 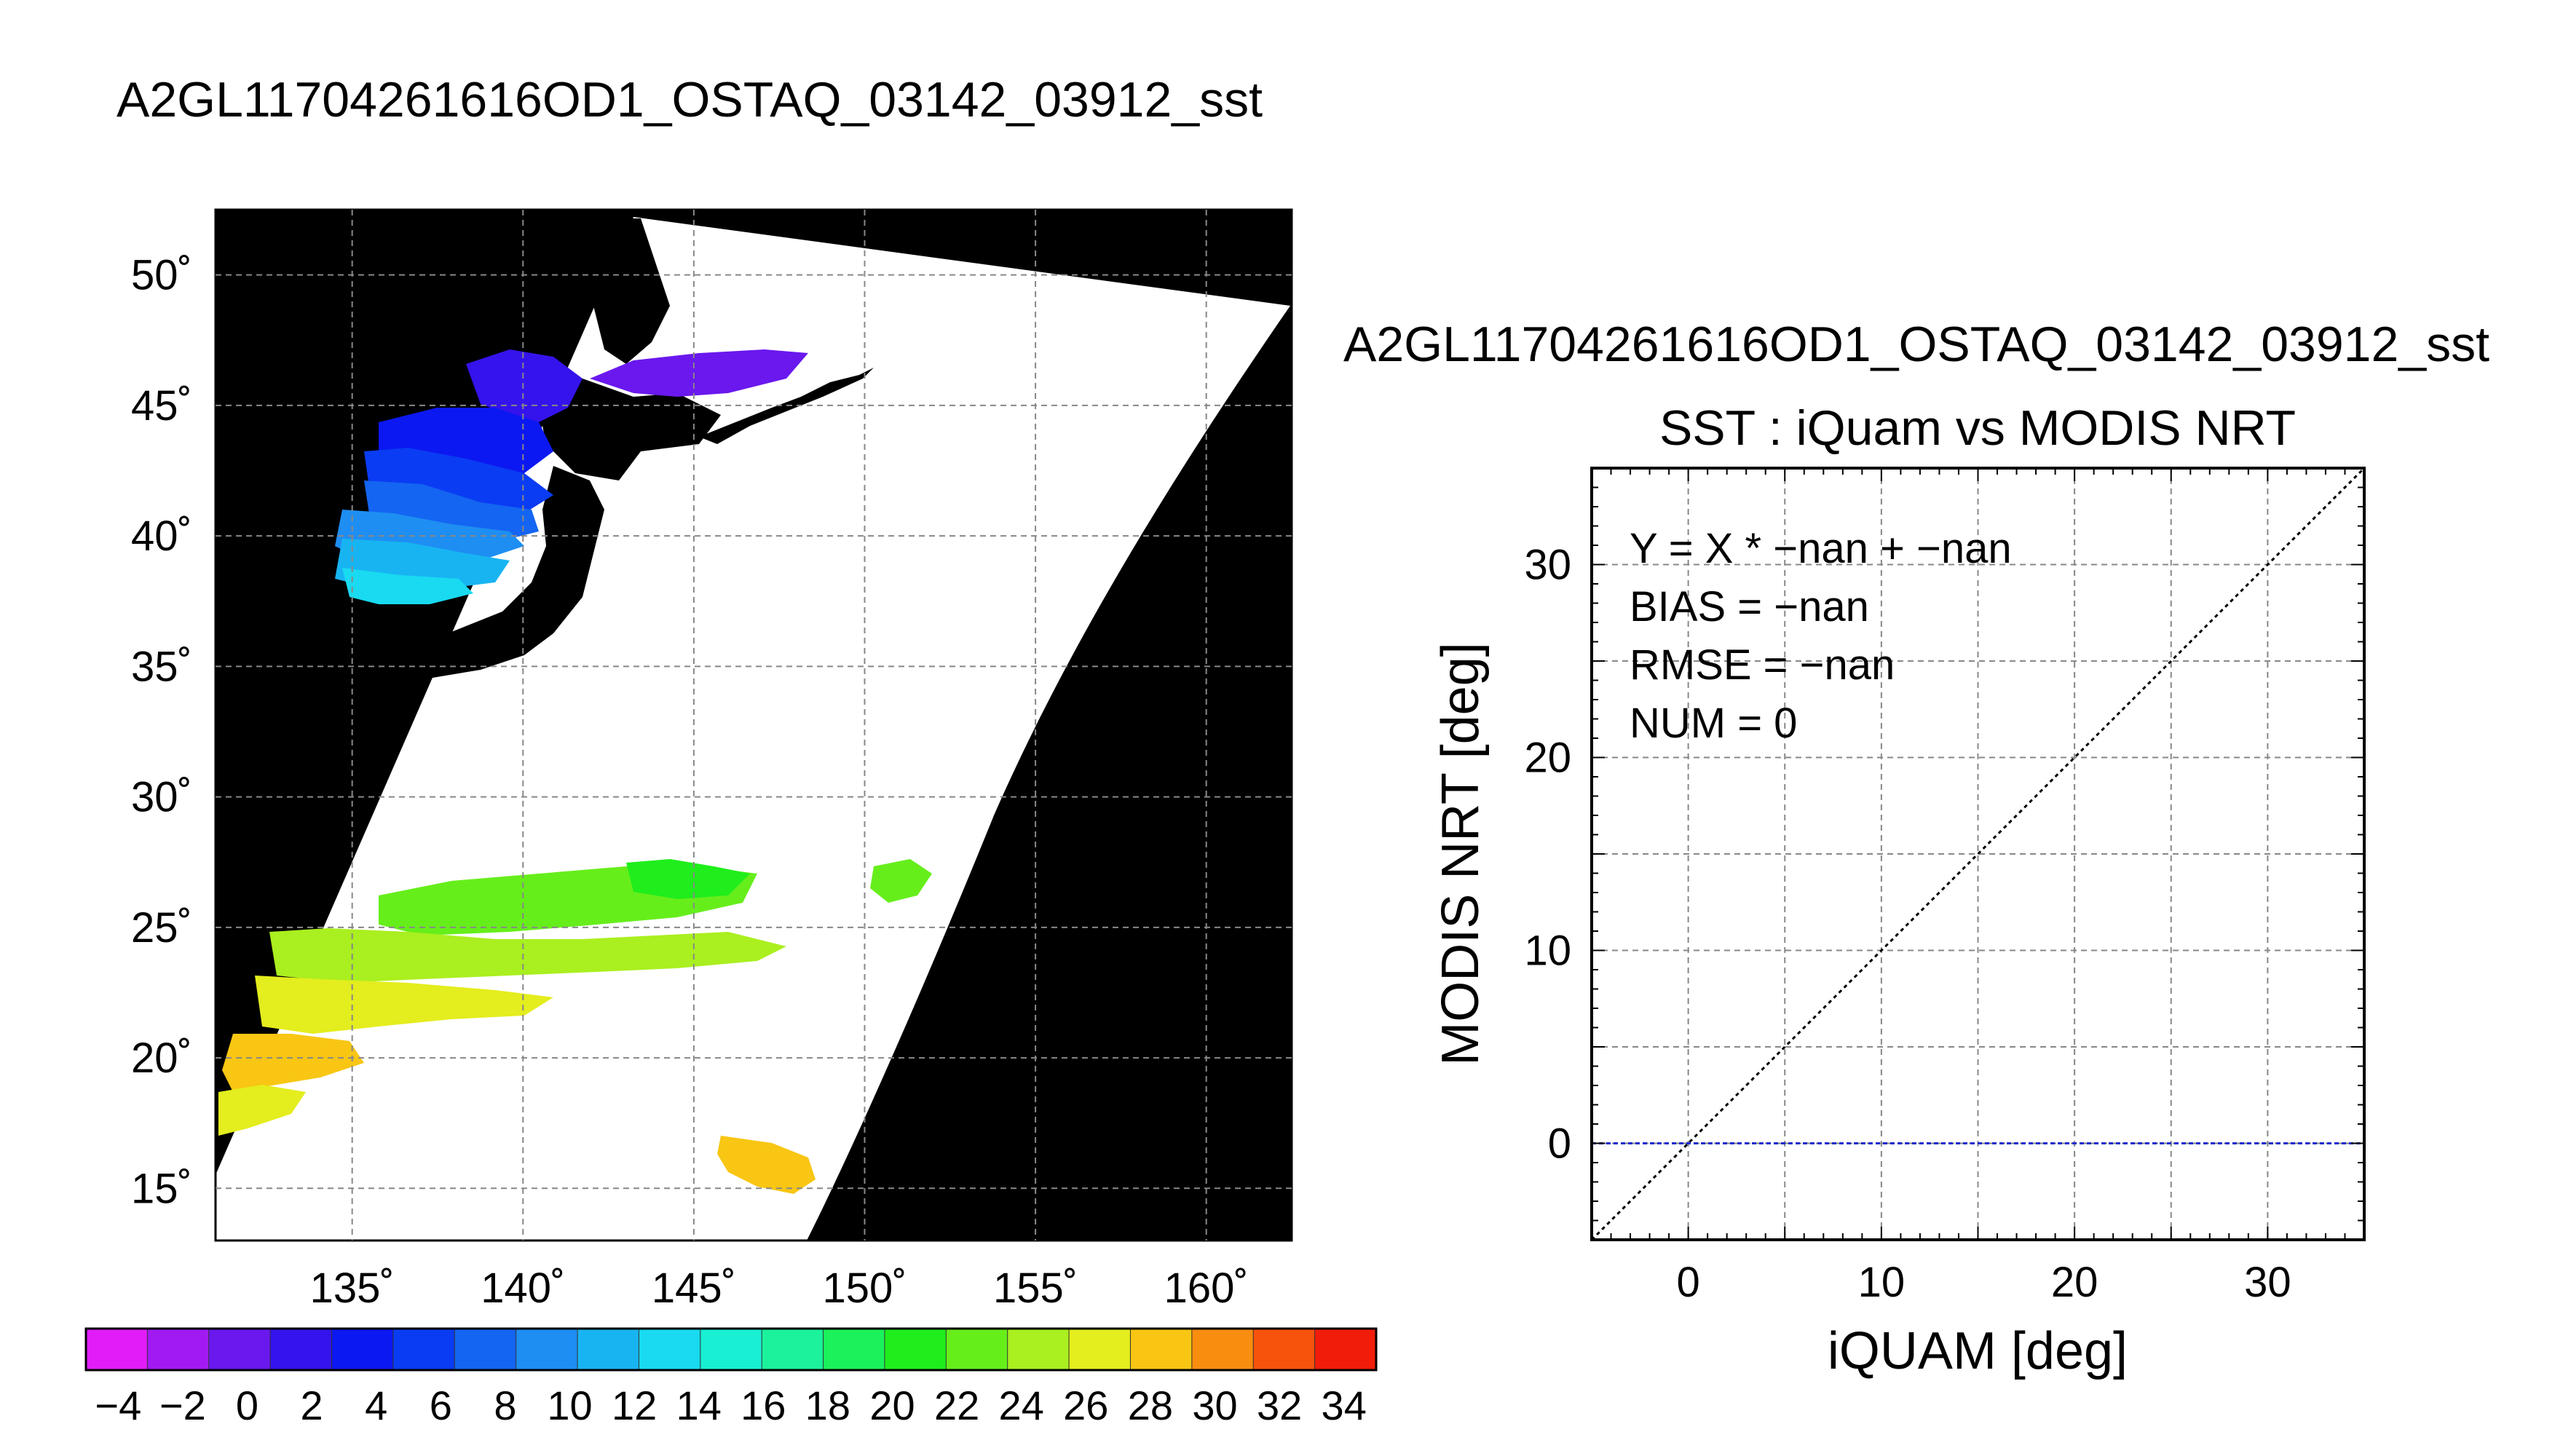 What do you see at coordinates (1035, 1288) in the screenshot?
I see `map-x-tick-label: 155˚` at bounding box center [1035, 1288].